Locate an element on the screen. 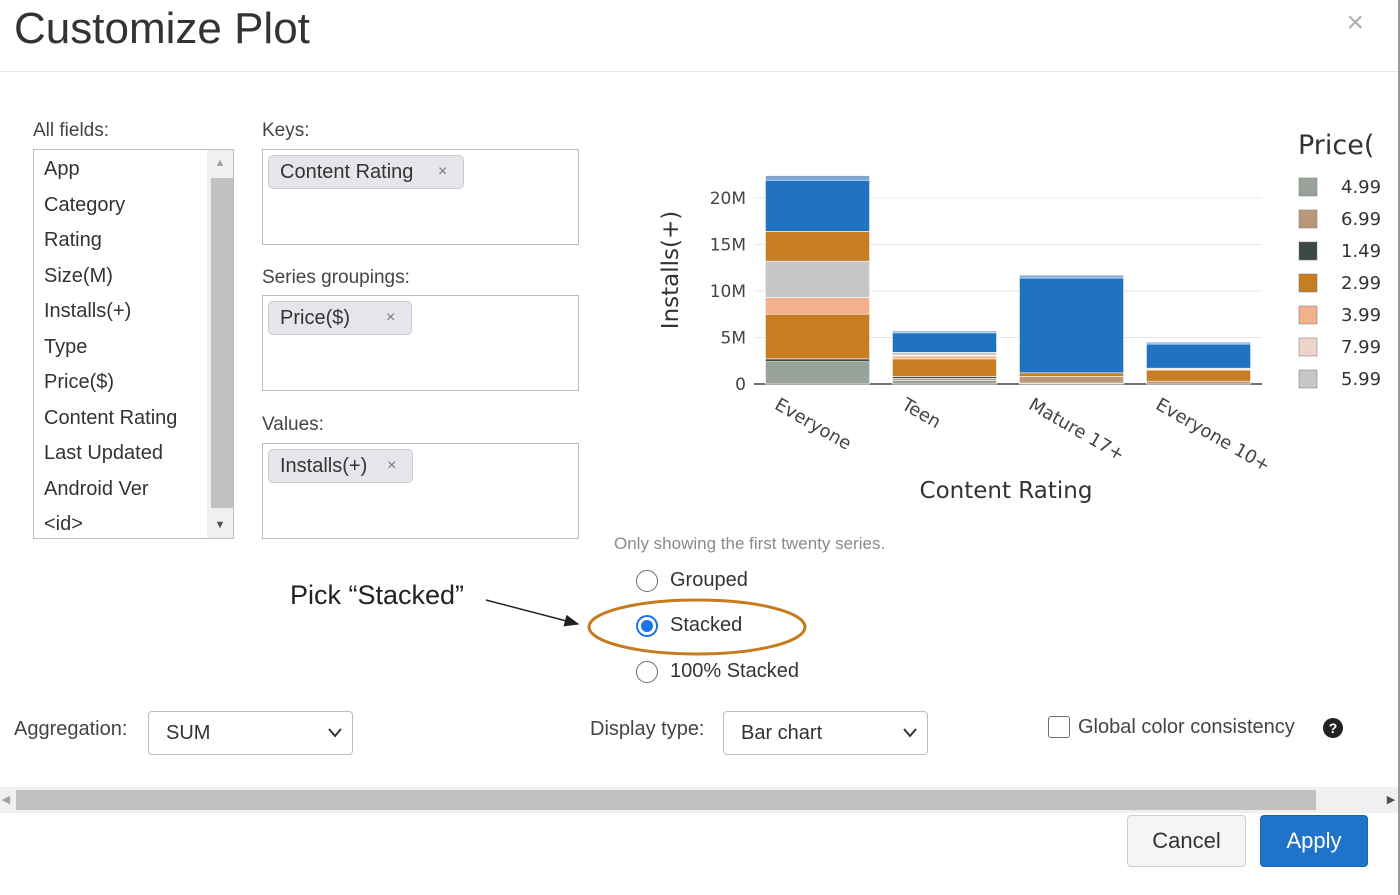 This screenshot has width=1400, height=895. aggregation-value: SUM is located at coordinates (188, 733).